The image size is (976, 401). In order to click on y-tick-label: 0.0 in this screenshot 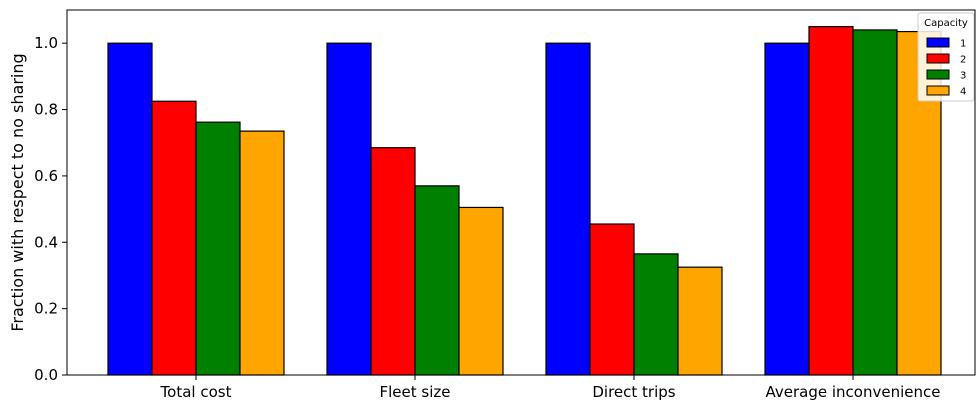, I will do `click(46, 375)`.